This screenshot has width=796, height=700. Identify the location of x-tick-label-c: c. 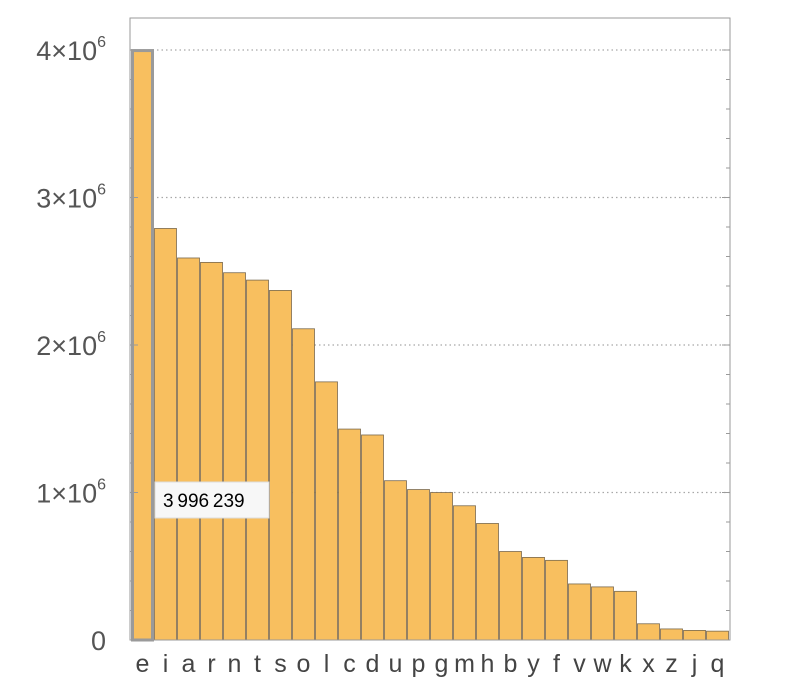
(349, 664).